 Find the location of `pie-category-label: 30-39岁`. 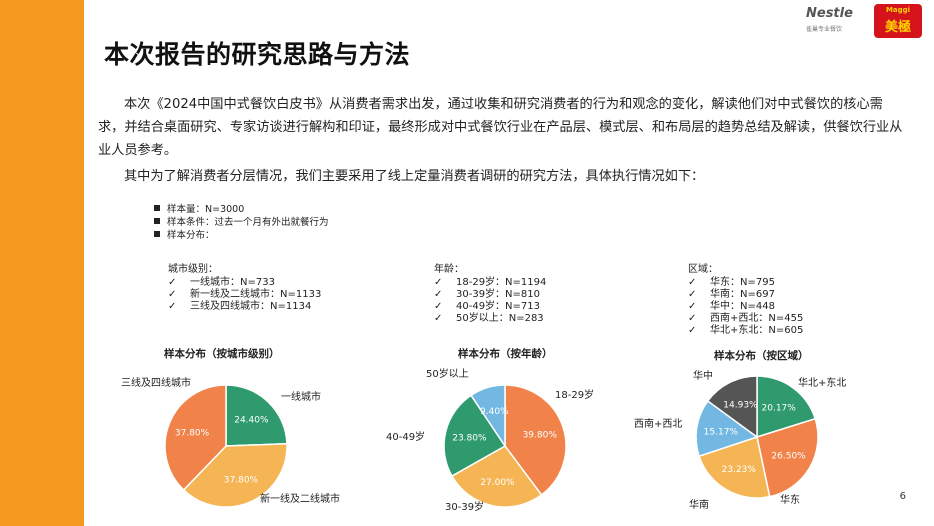

pie-category-label: 30-39岁 is located at coordinates (464, 506).